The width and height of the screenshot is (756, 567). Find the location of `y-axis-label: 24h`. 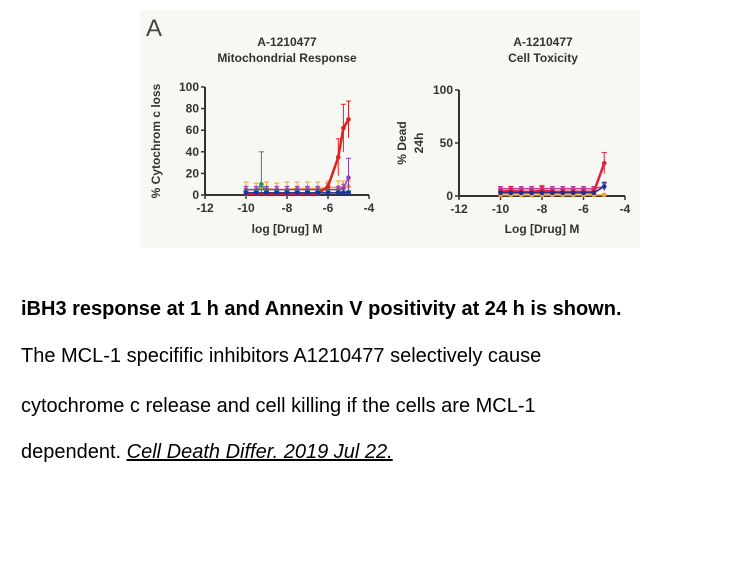

y-axis-label: 24h is located at coordinates (419, 143).